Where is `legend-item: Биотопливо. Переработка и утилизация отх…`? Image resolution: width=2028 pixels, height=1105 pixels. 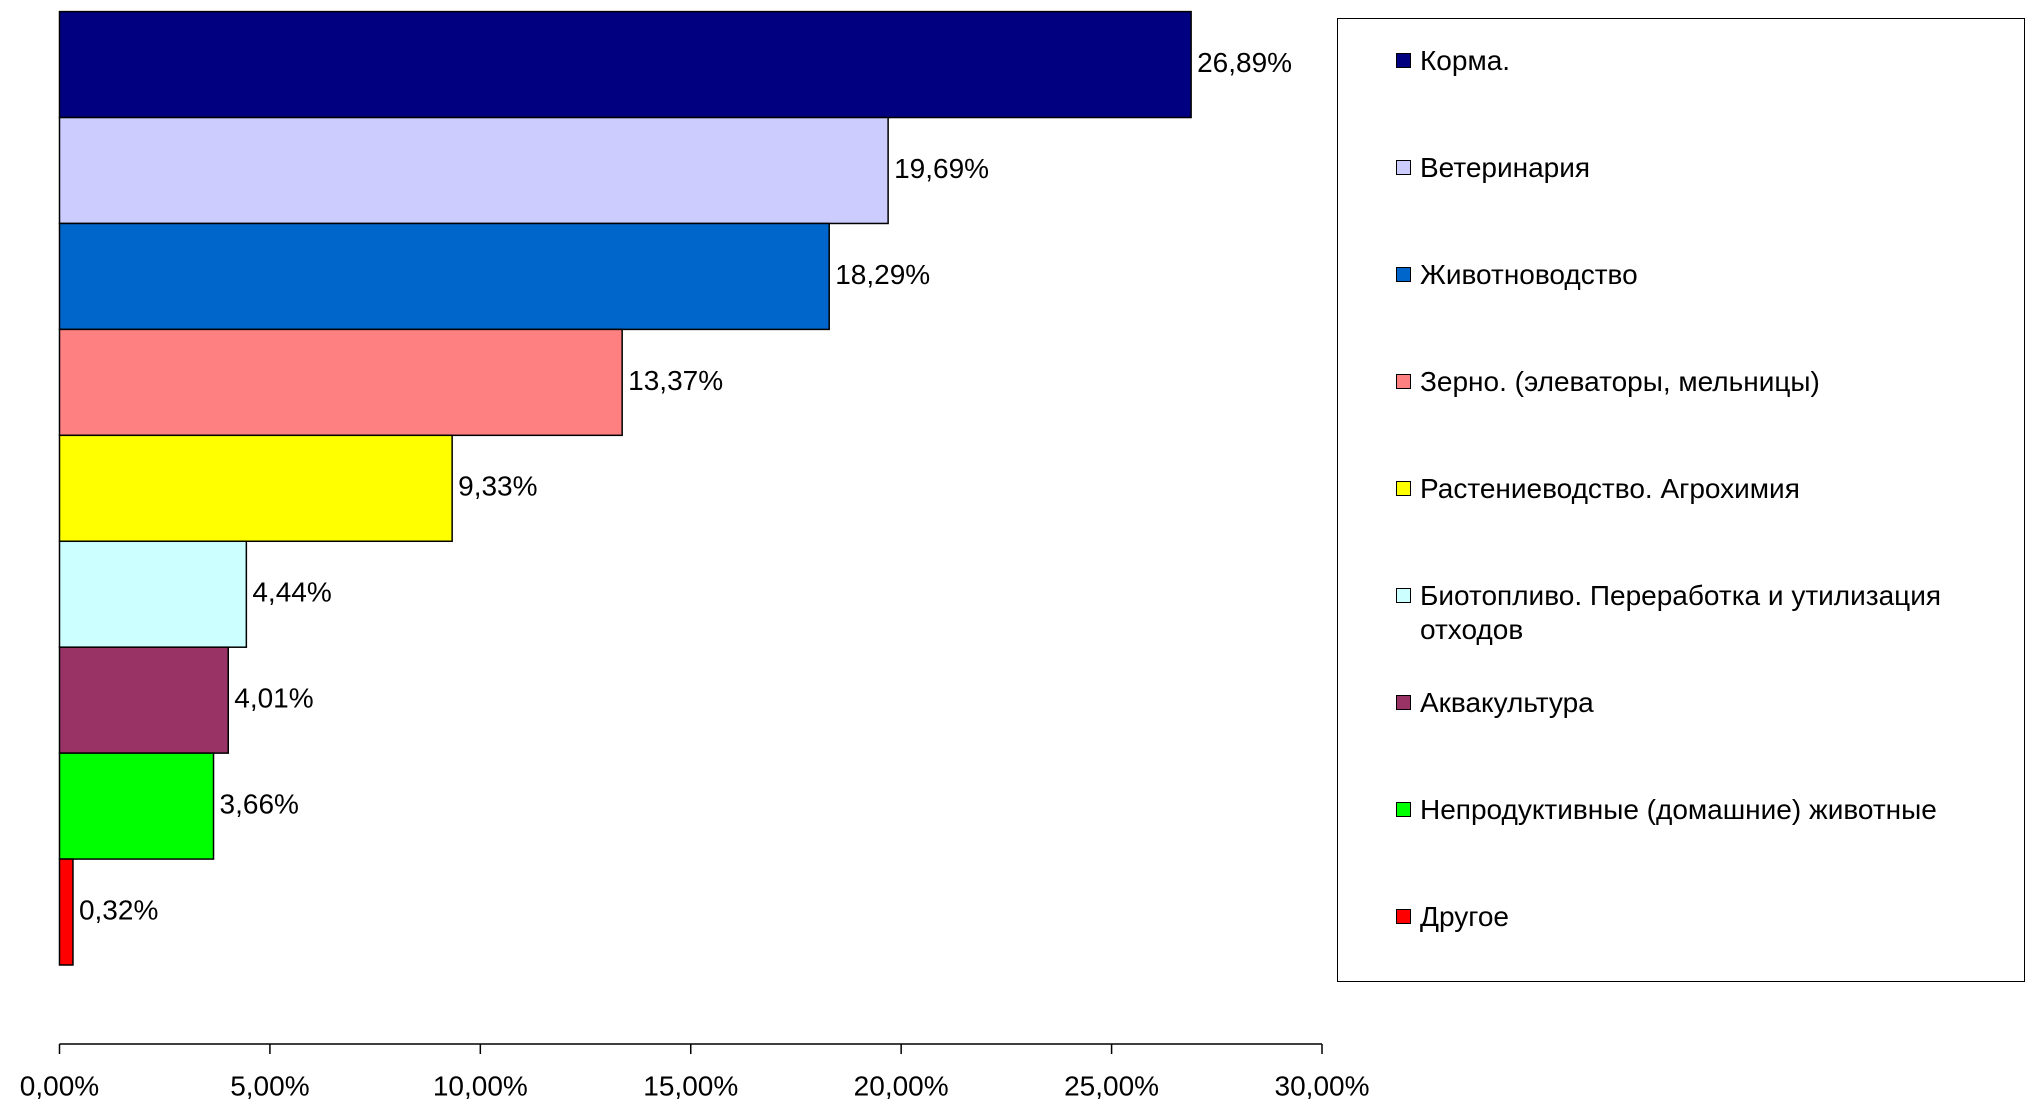 legend-item: Биотопливо. Переработка и утилизация отх… is located at coordinates (1701, 613).